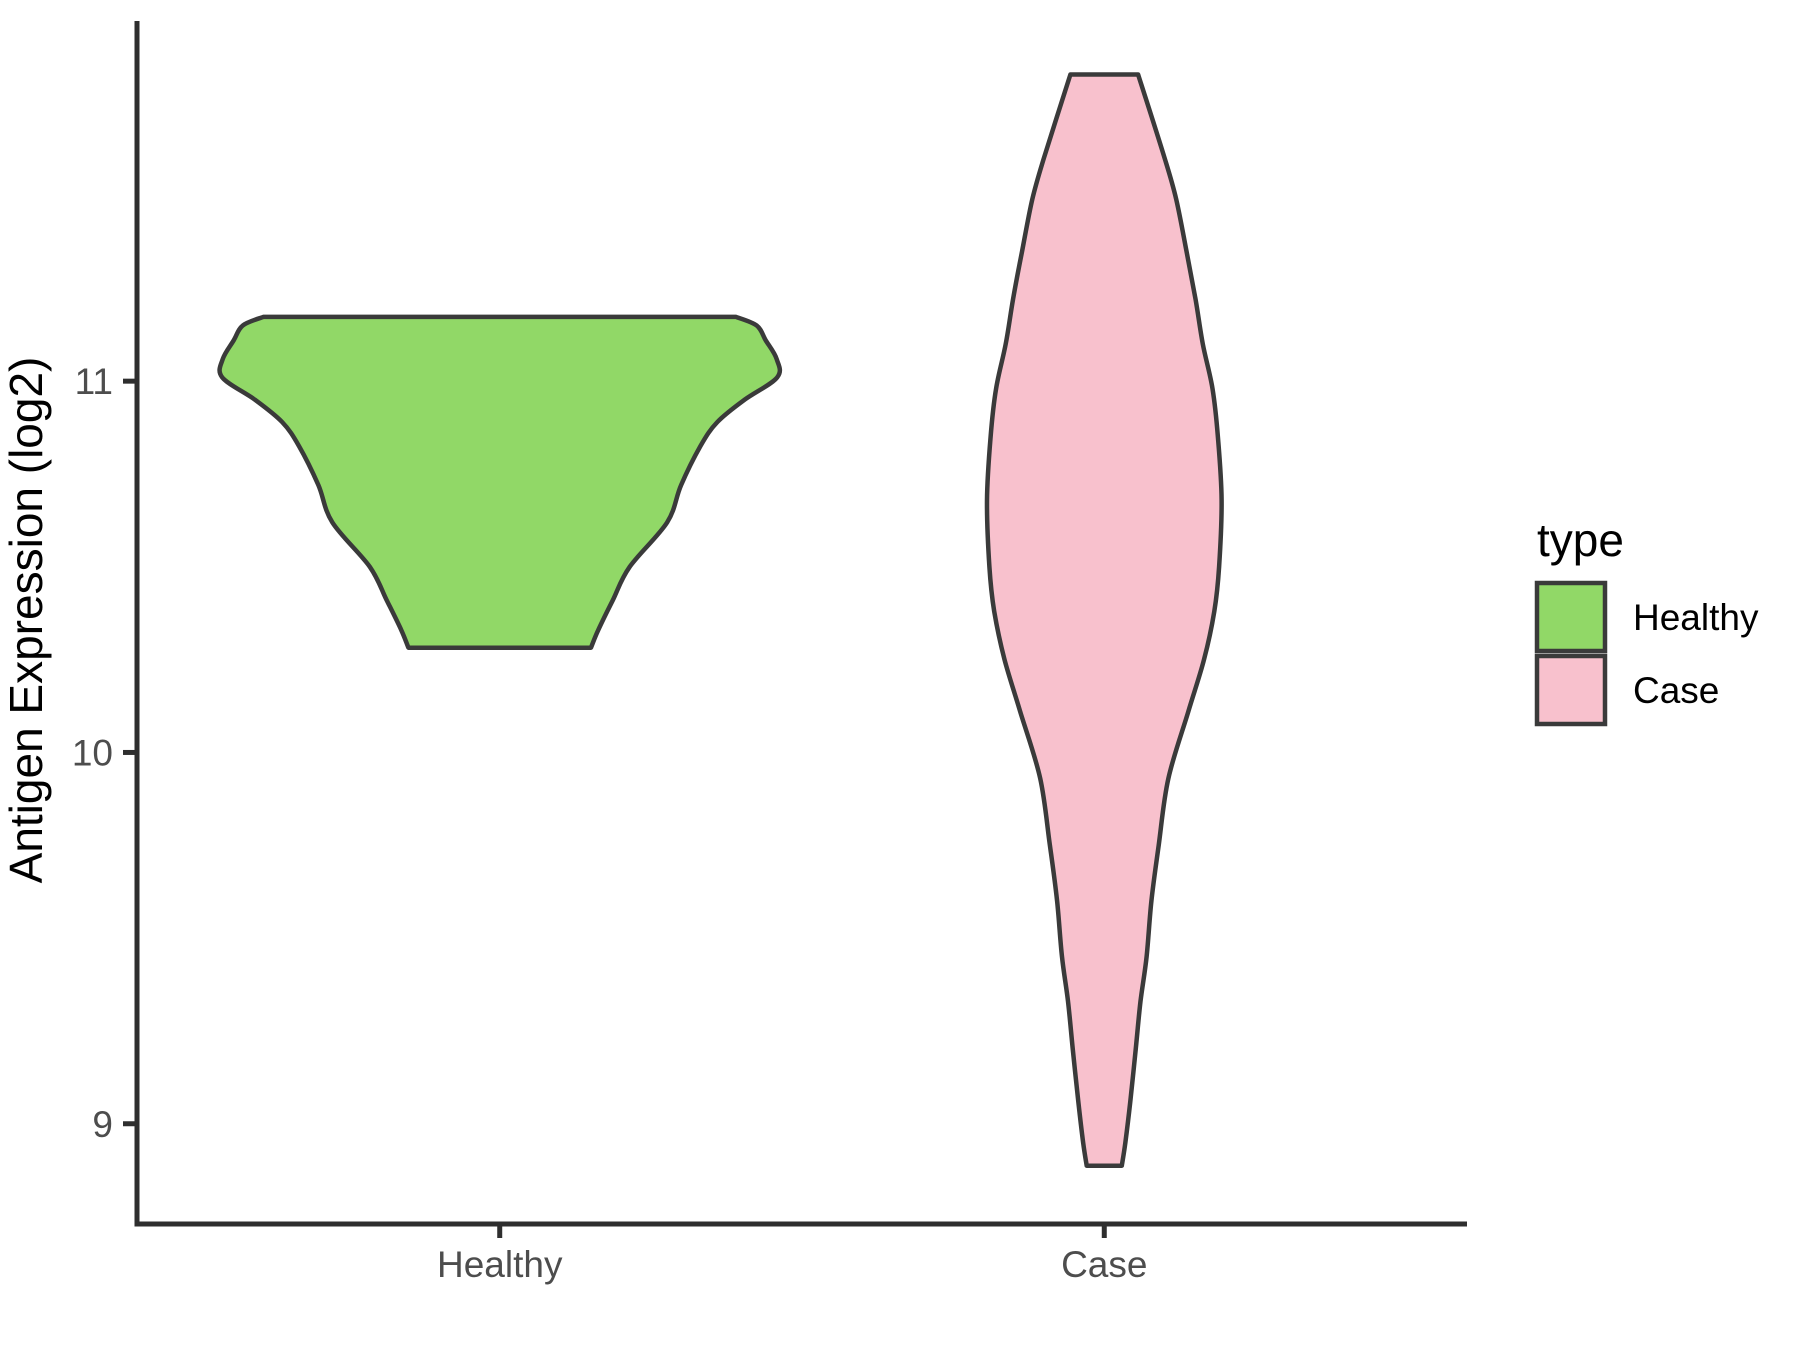 The image size is (1800, 1350). I want to click on legend-title: type, so click(1580, 540).